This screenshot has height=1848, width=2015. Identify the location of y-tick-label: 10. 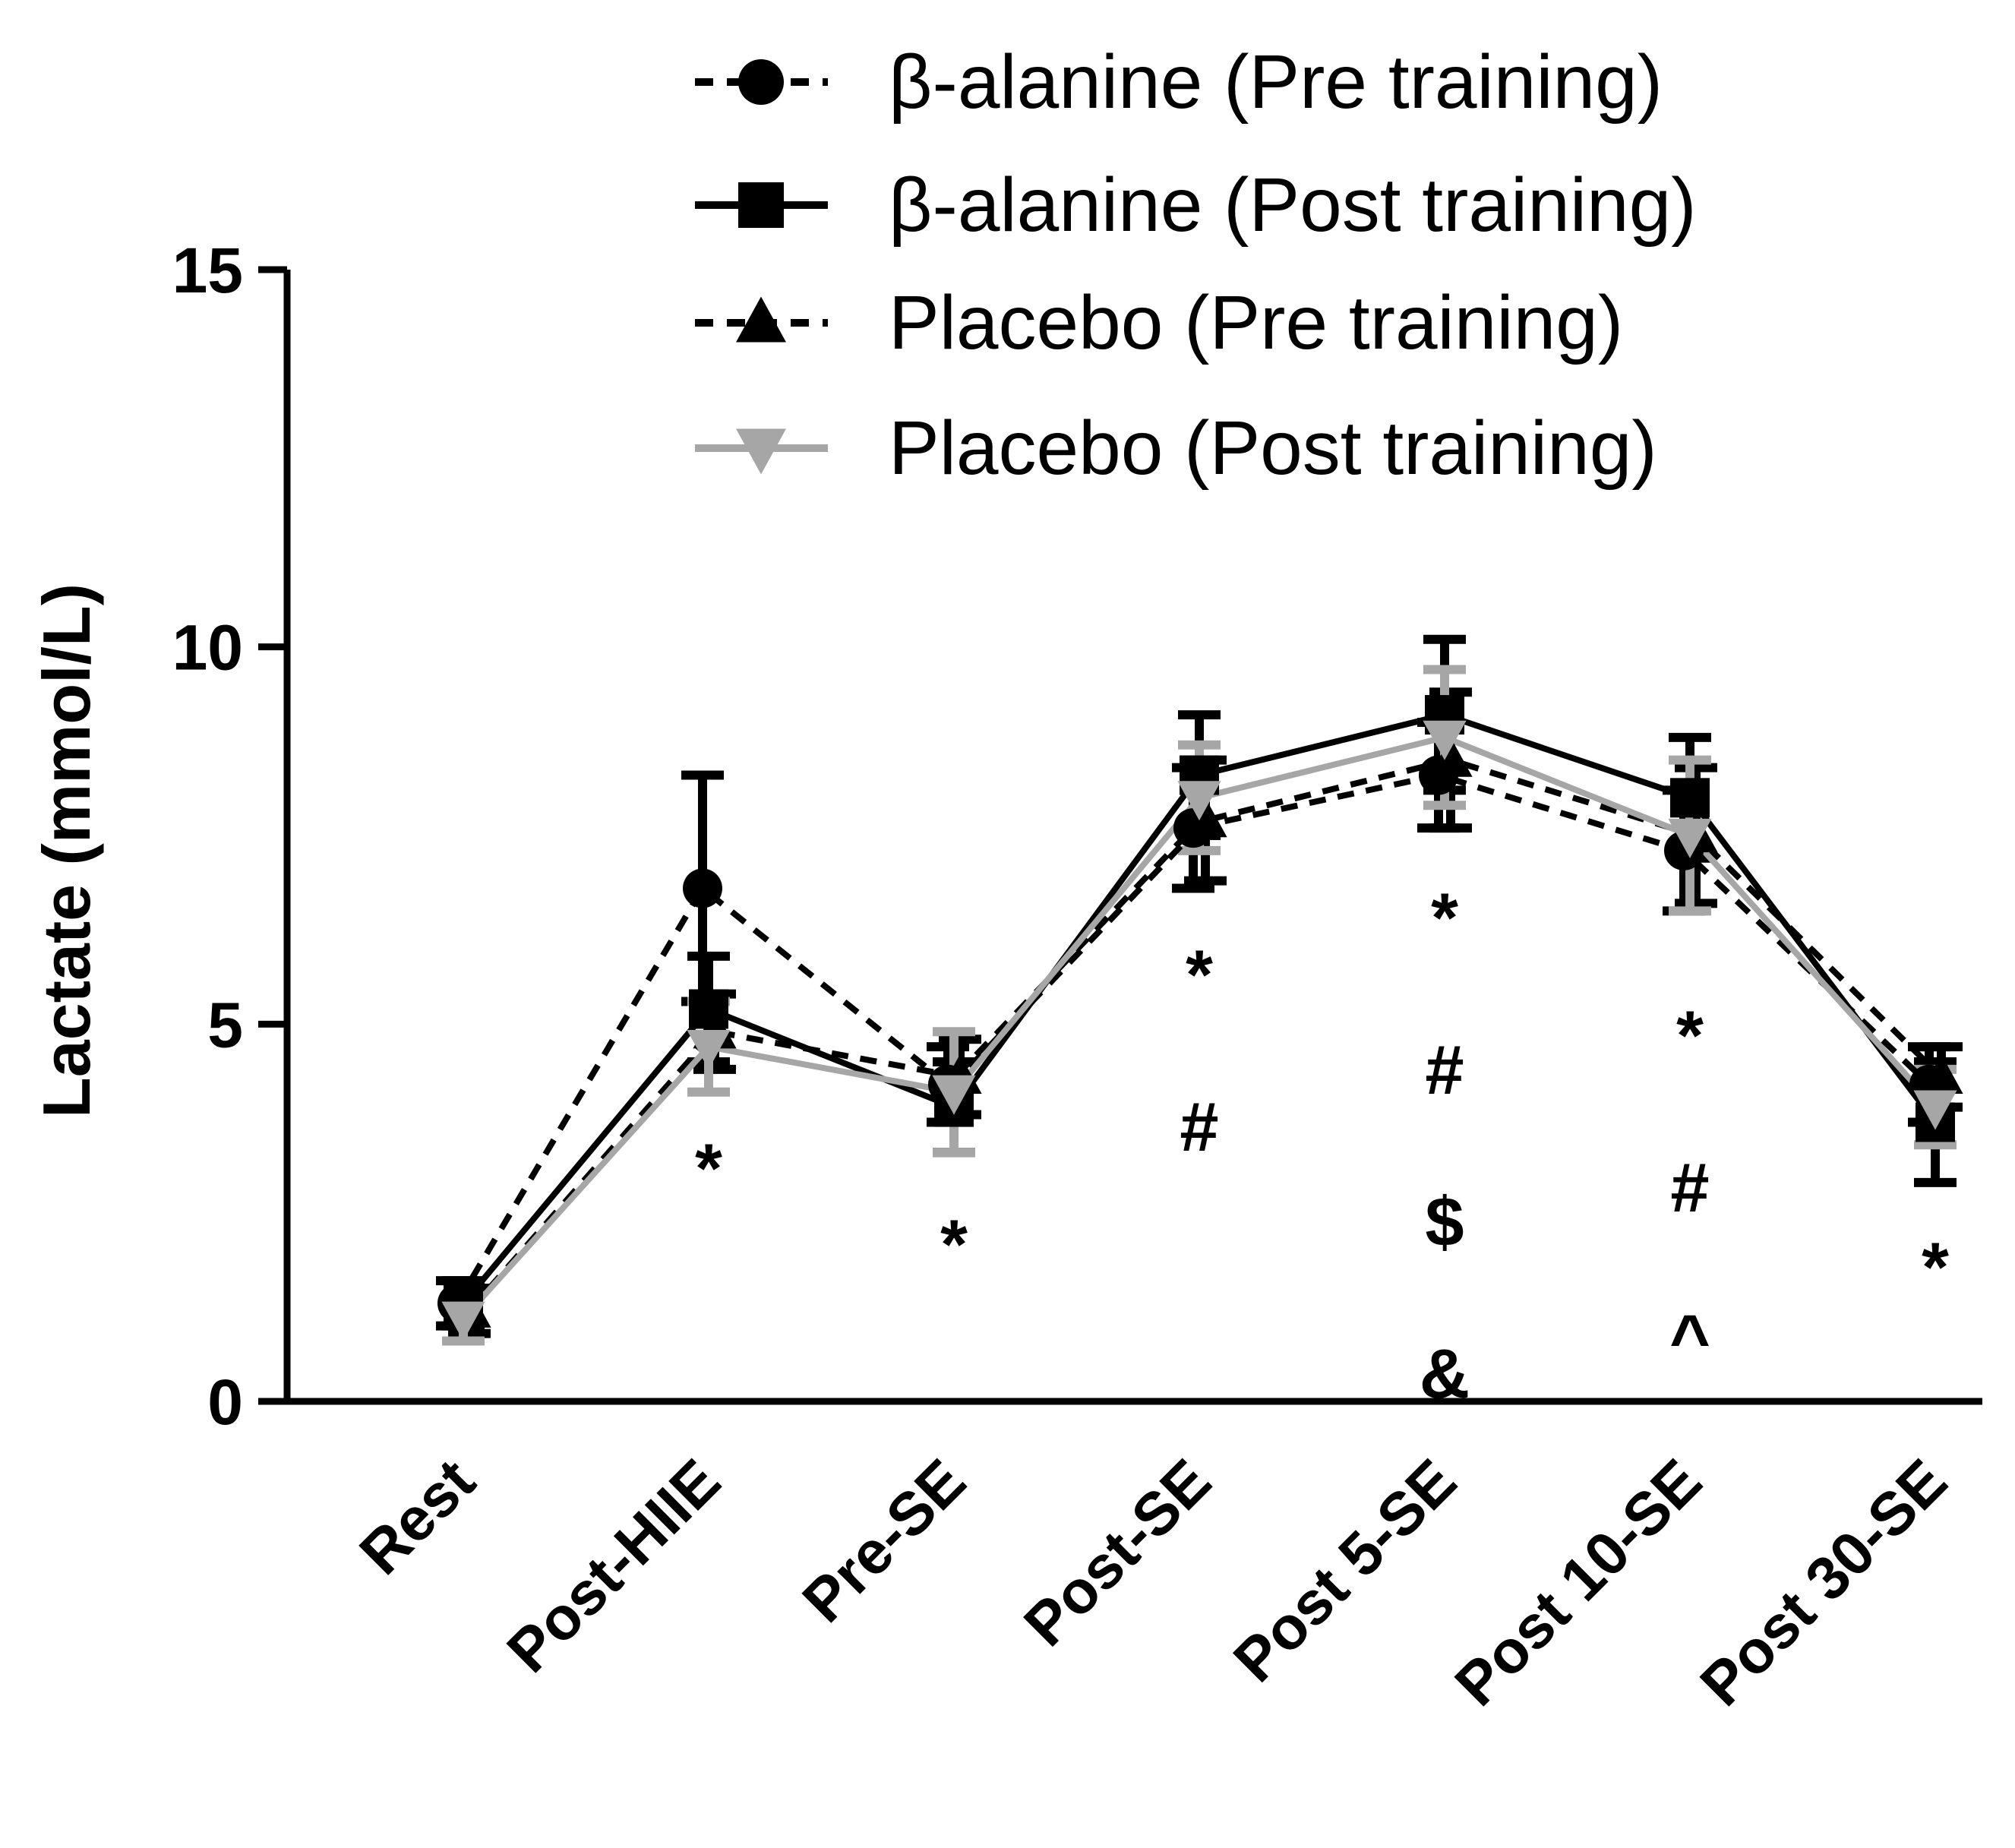
(208, 648).